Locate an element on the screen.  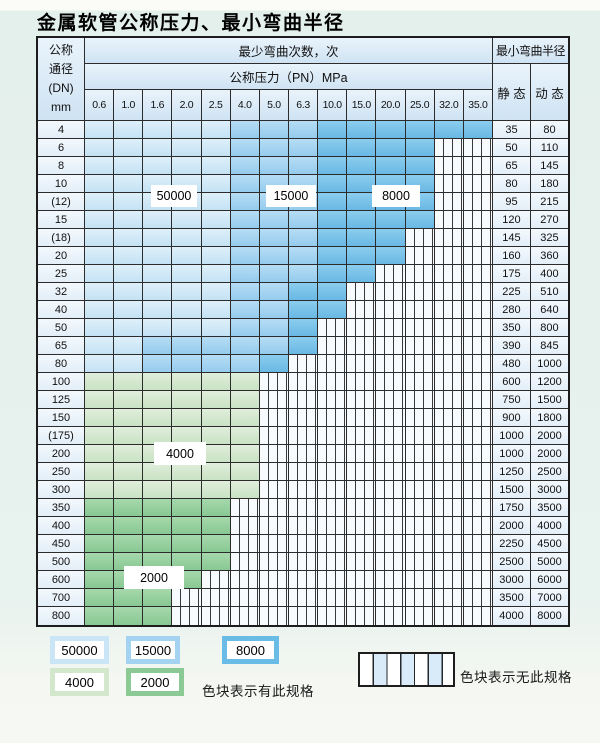
static-value: 160 is located at coordinates (511, 256).